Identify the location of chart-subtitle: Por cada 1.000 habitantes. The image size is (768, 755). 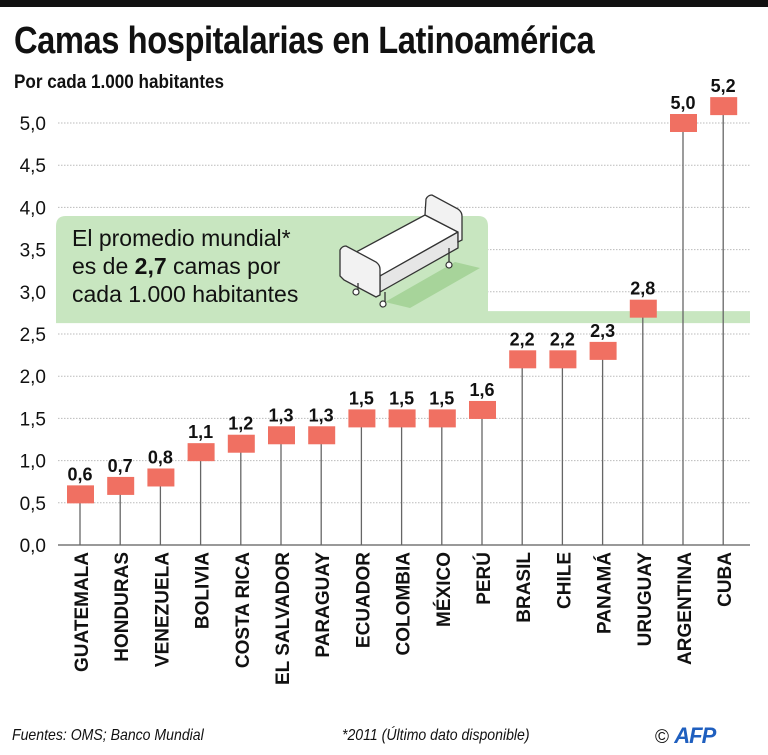
(119, 82).